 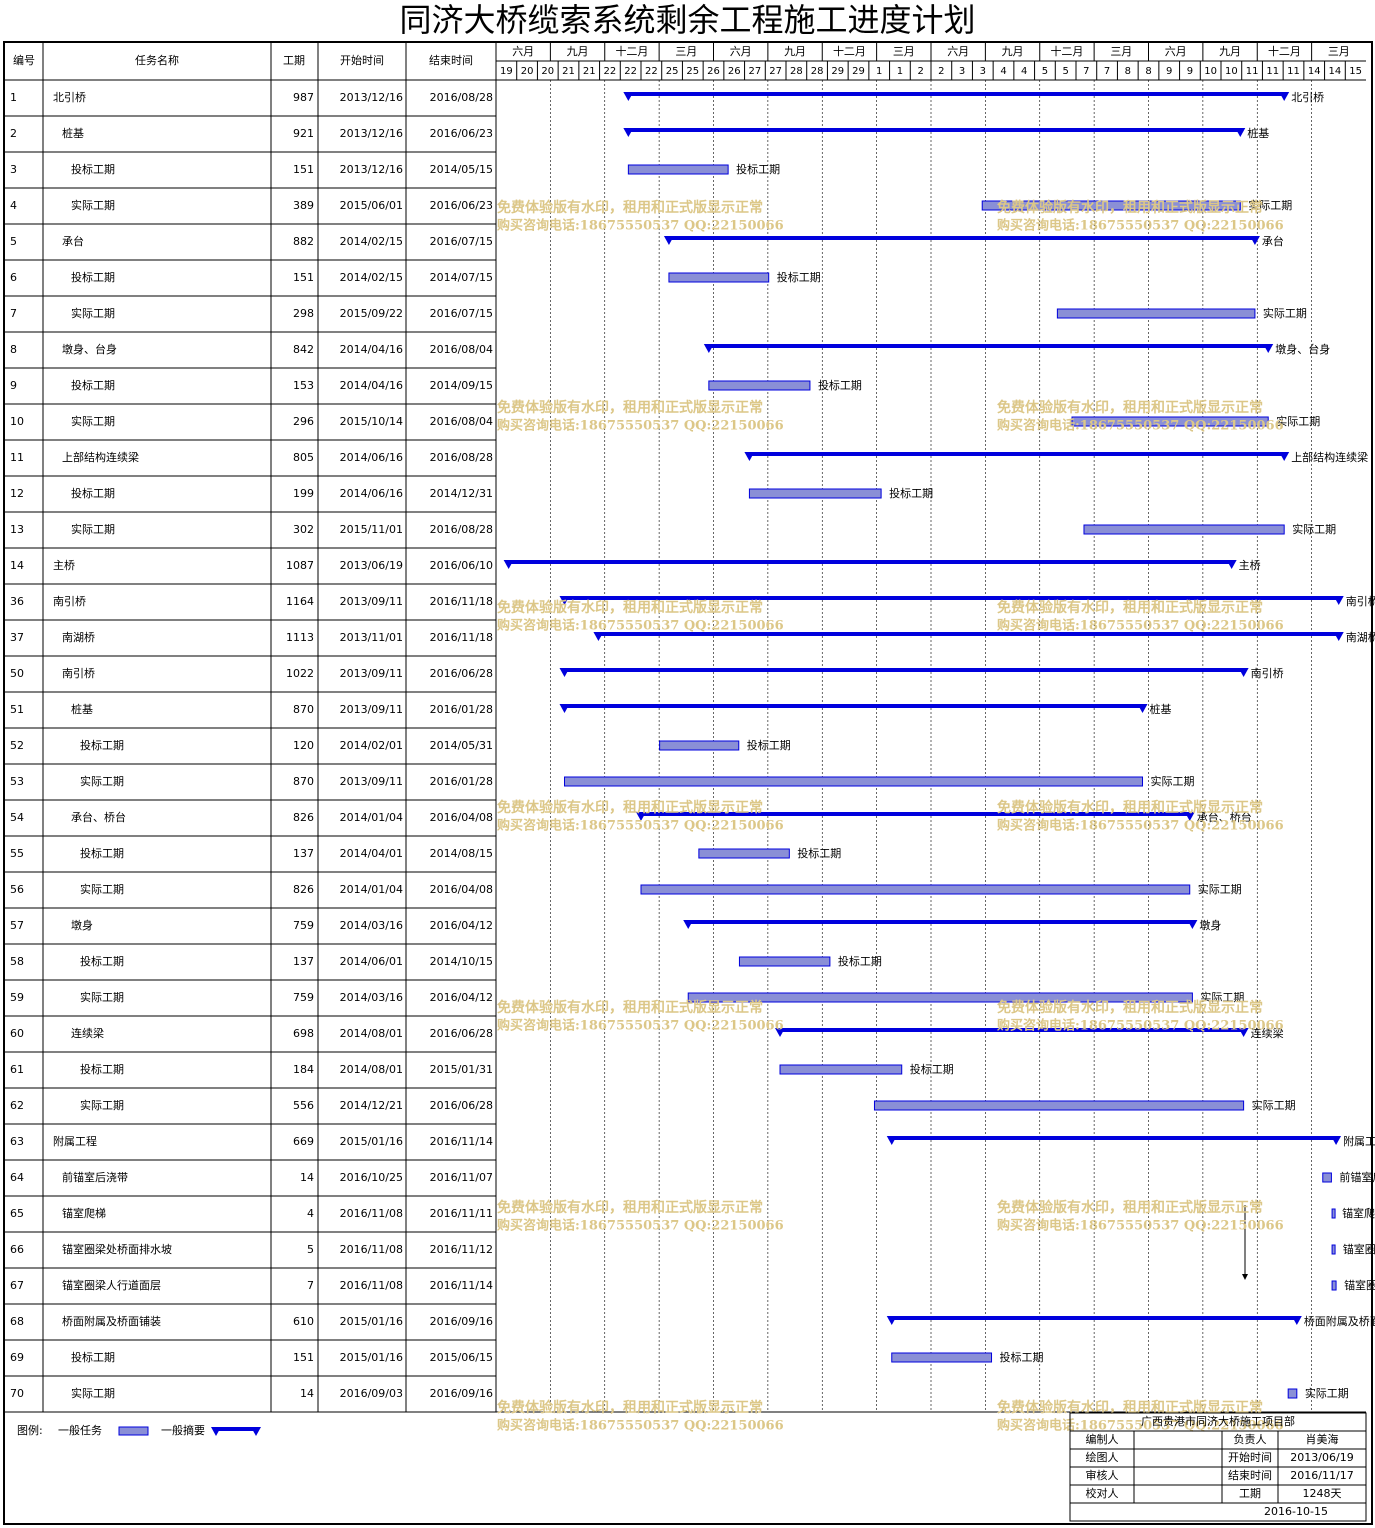 I want to click on bar-label: 墩身, so click(x=1210, y=925).